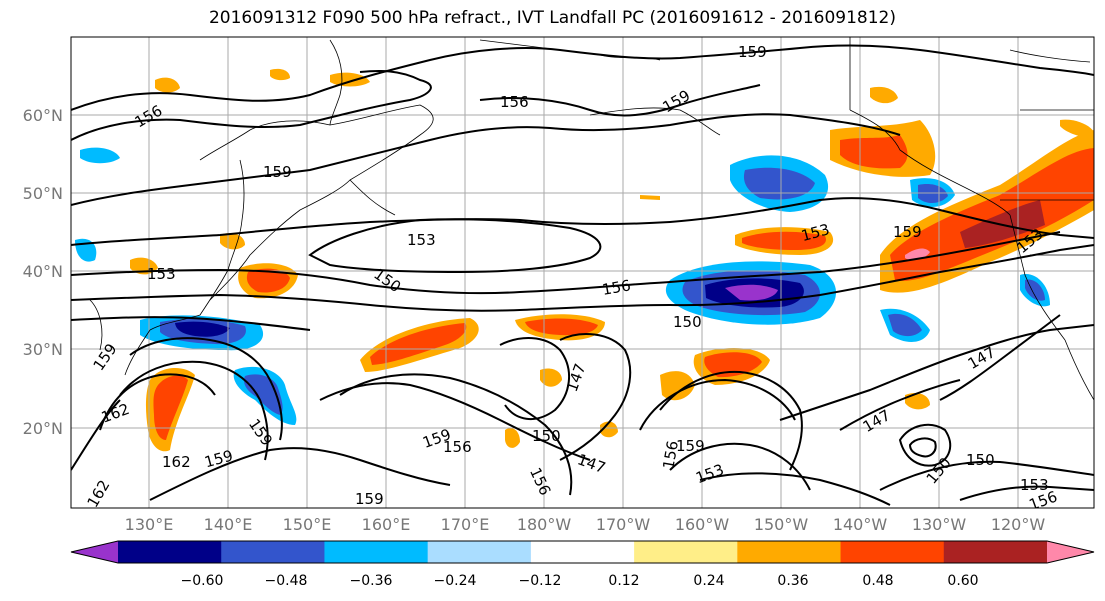 This screenshot has width=1105, height=601. I want to click on lon-label: 140°E, so click(228, 524).